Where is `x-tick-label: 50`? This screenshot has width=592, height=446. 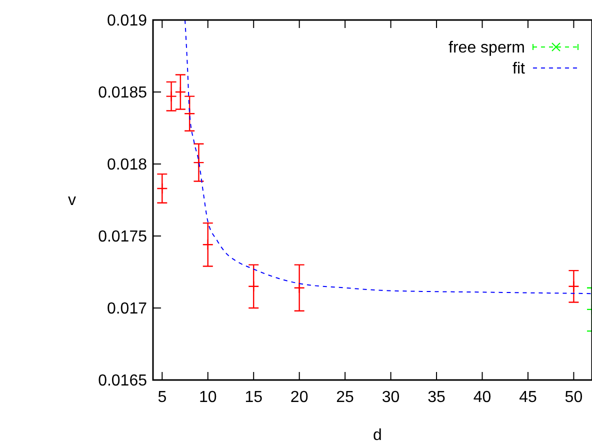
x-tick-label: 50 is located at coordinates (573, 397).